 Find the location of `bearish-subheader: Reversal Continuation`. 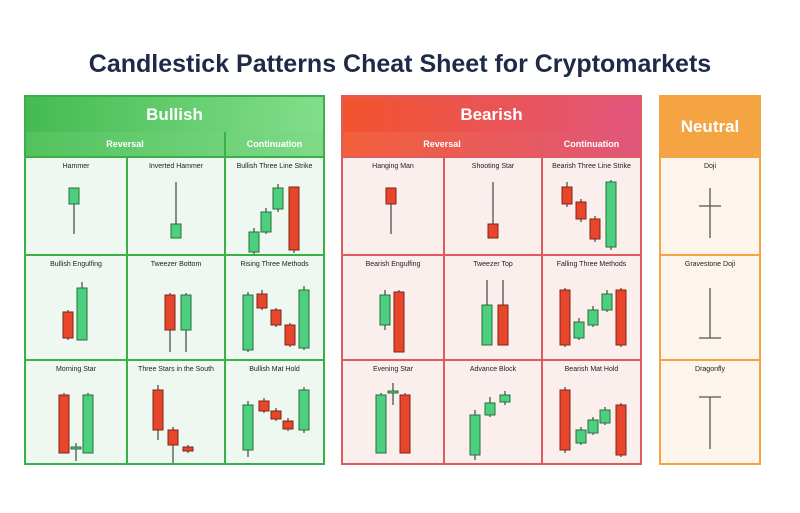

bearish-subheader: Reversal Continuation is located at coordinates (491, 144).